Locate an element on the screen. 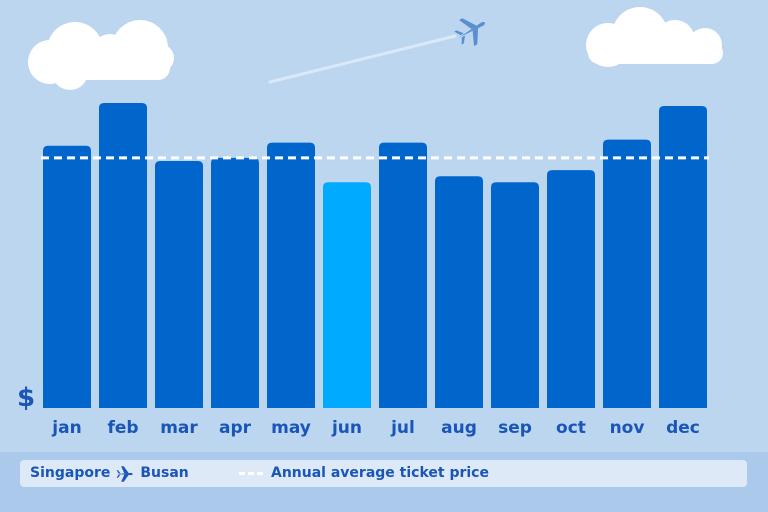  y-axis-label: $ is located at coordinates (26, 398).